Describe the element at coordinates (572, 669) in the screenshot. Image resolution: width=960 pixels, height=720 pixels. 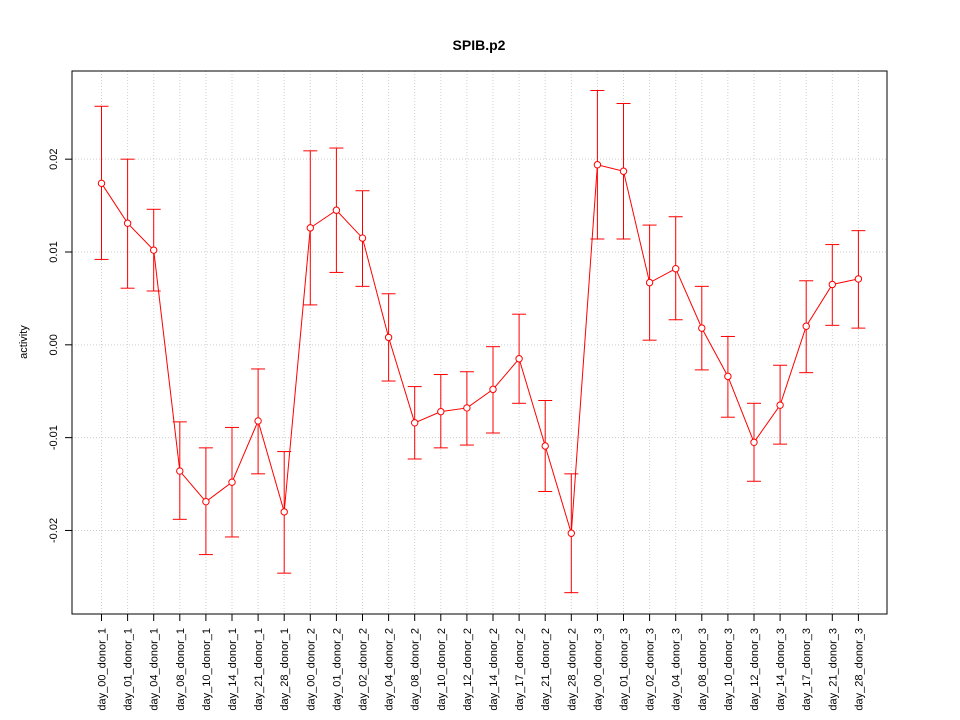
I see `x-tick-label: day_28_donor_2` at that location.